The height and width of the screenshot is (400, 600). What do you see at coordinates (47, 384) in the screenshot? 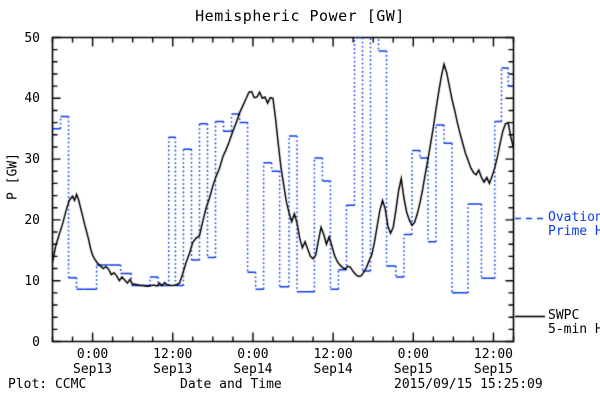
I see `plot-credit: Plot: CCMC` at bounding box center [47, 384].